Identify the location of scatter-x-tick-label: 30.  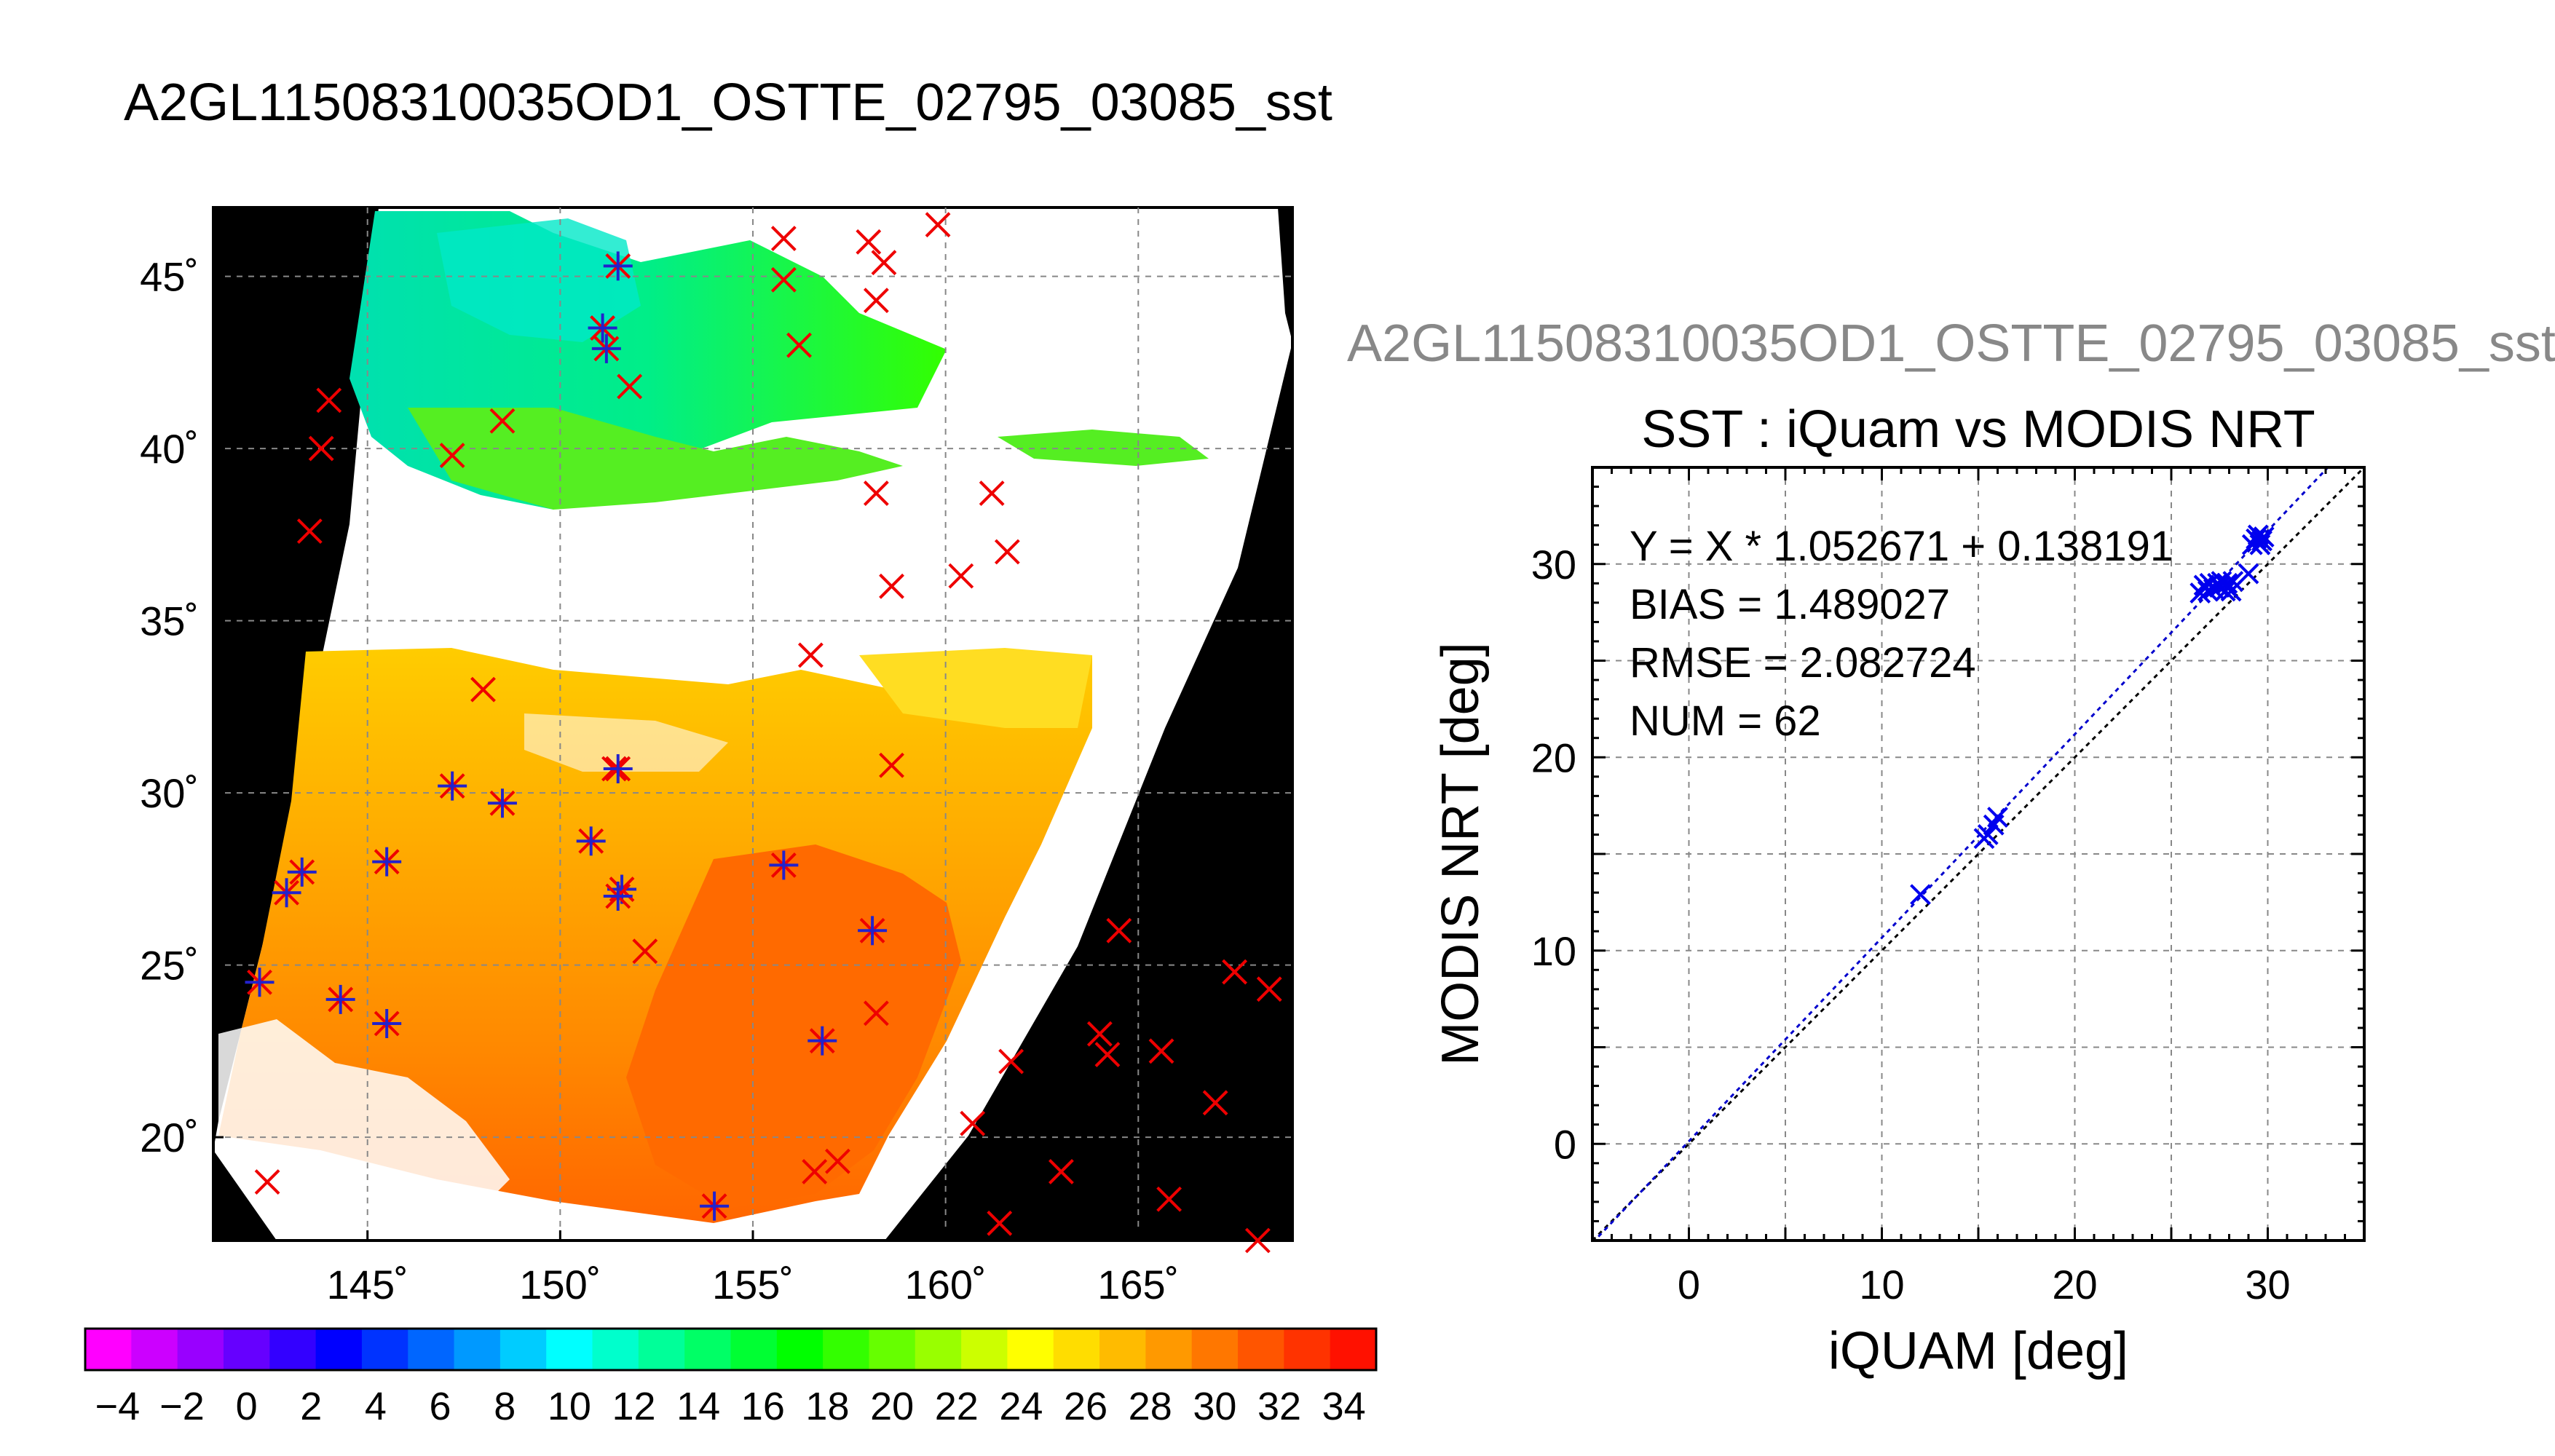
(2267, 1284).